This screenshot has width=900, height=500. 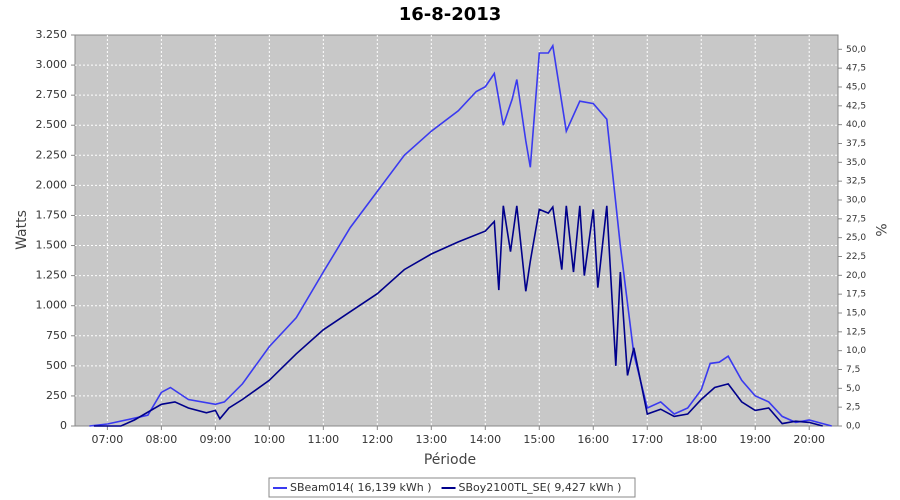 What do you see at coordinates (856, 125) in the screenshot?
I see `y2-tick-label: 40,0` at bounding box center [856, 125].